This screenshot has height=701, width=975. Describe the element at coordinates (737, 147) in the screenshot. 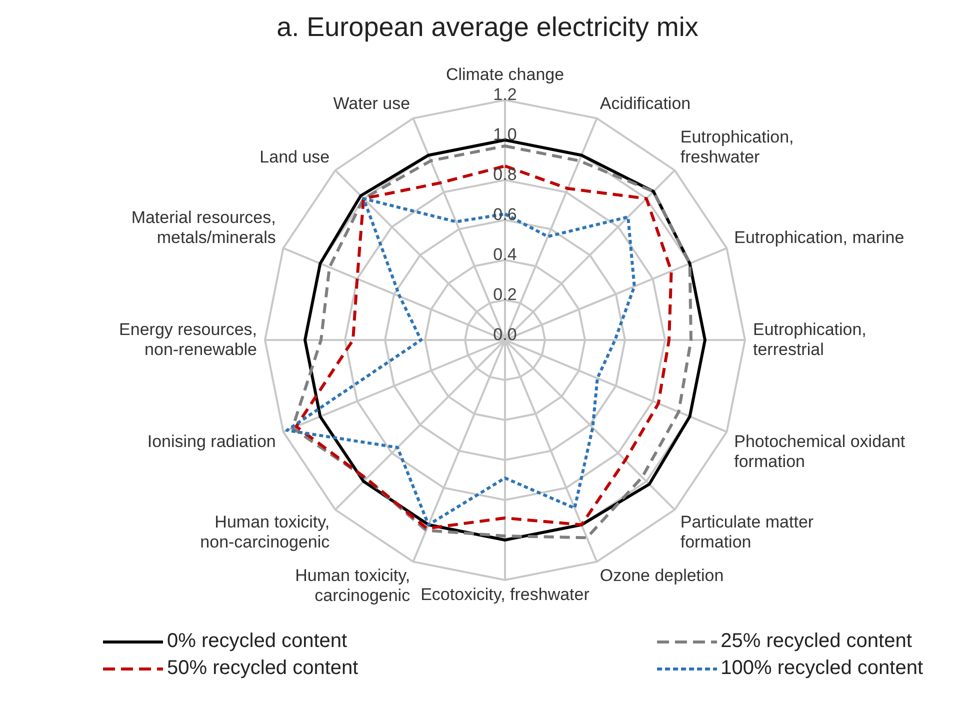

I see `spoke-label: Eutrophication, freshwater` at that location.